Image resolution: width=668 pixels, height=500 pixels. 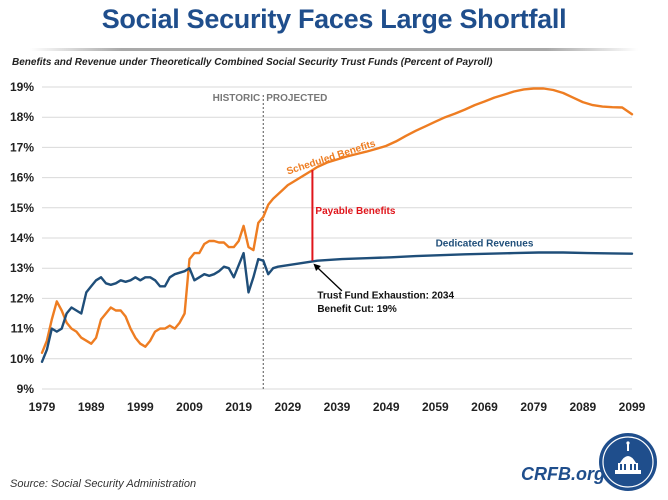 I want to click on x-tick-label: 2039, so click(x=337, y=407).